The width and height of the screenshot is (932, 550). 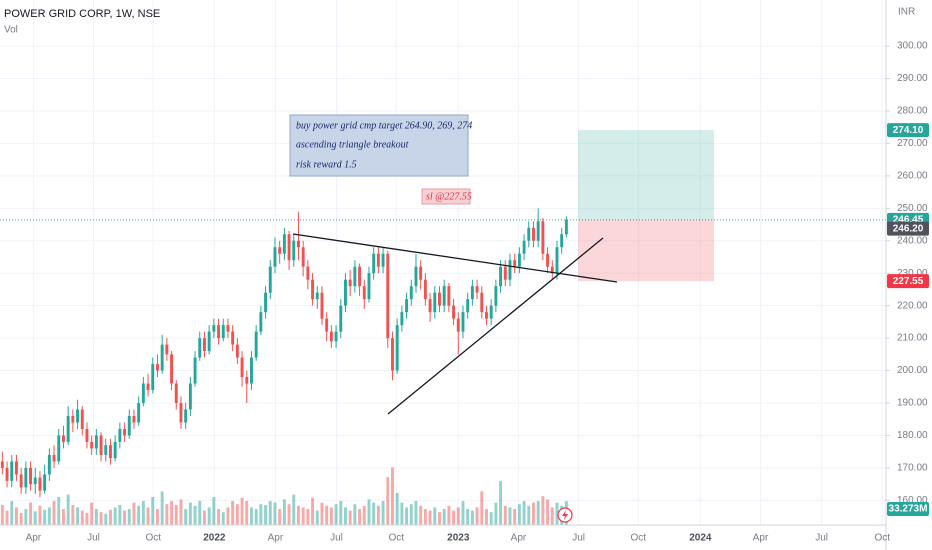 What do you see at coordinates (284, 496) in the screenshot?
I see `volume-layer` at bounding box center [284, 496].